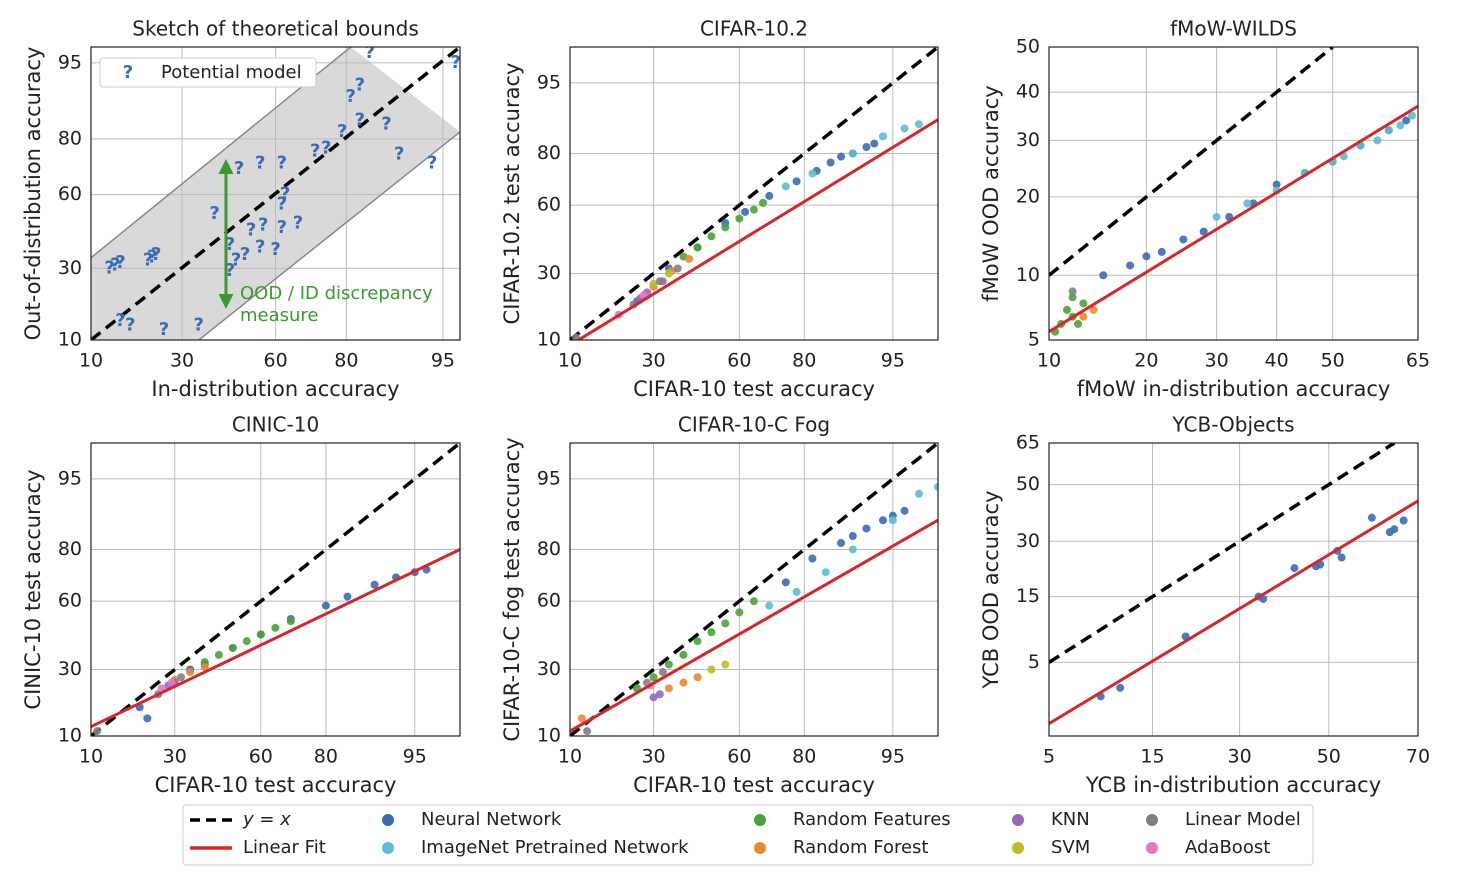  What do you see at coordinates (284, 847) in the screenshot?
I see `legend-label: Linear Fit` at bounding box center [284, 847].